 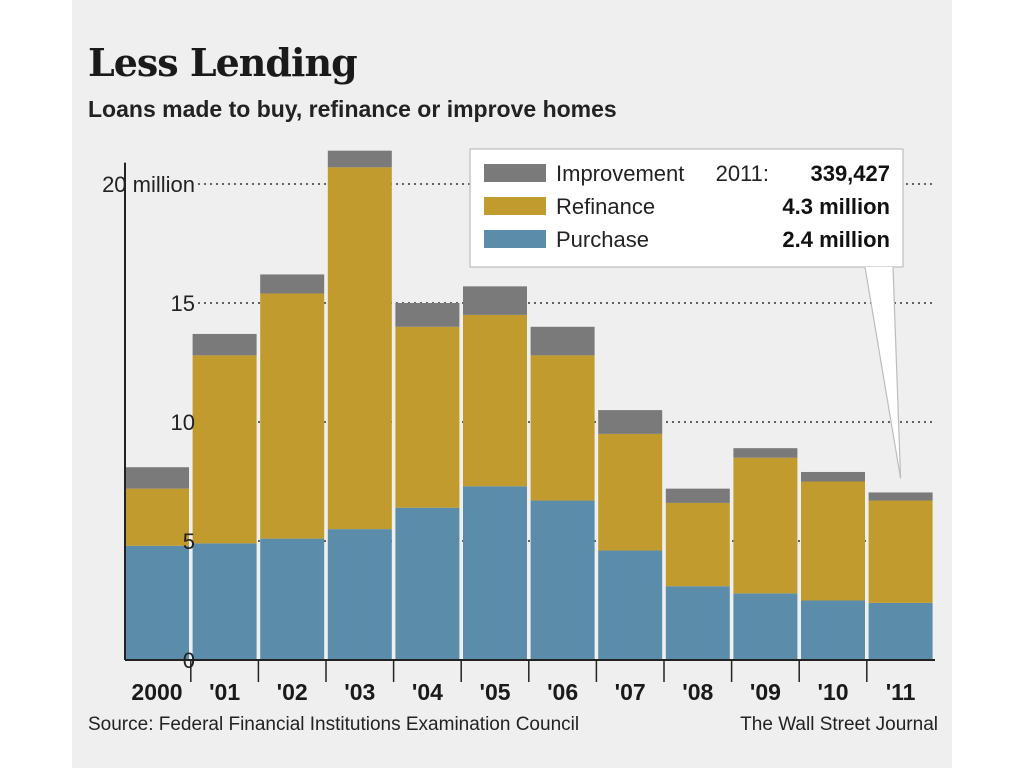 What do you see at coordinates (562, 692) in the screenshot?
I see `x-tick-label: '06` at bounding box center [562, 692].